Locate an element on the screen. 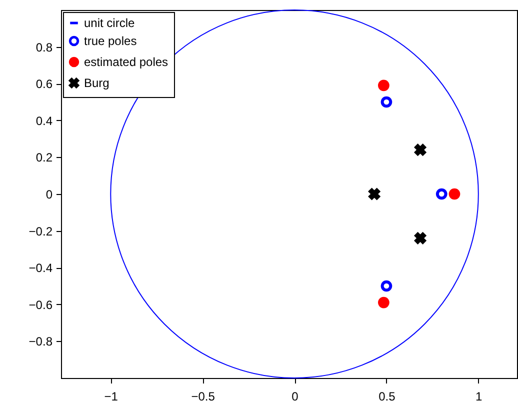  y-tick-label: −0.2 is located at coordinates (40, 231).